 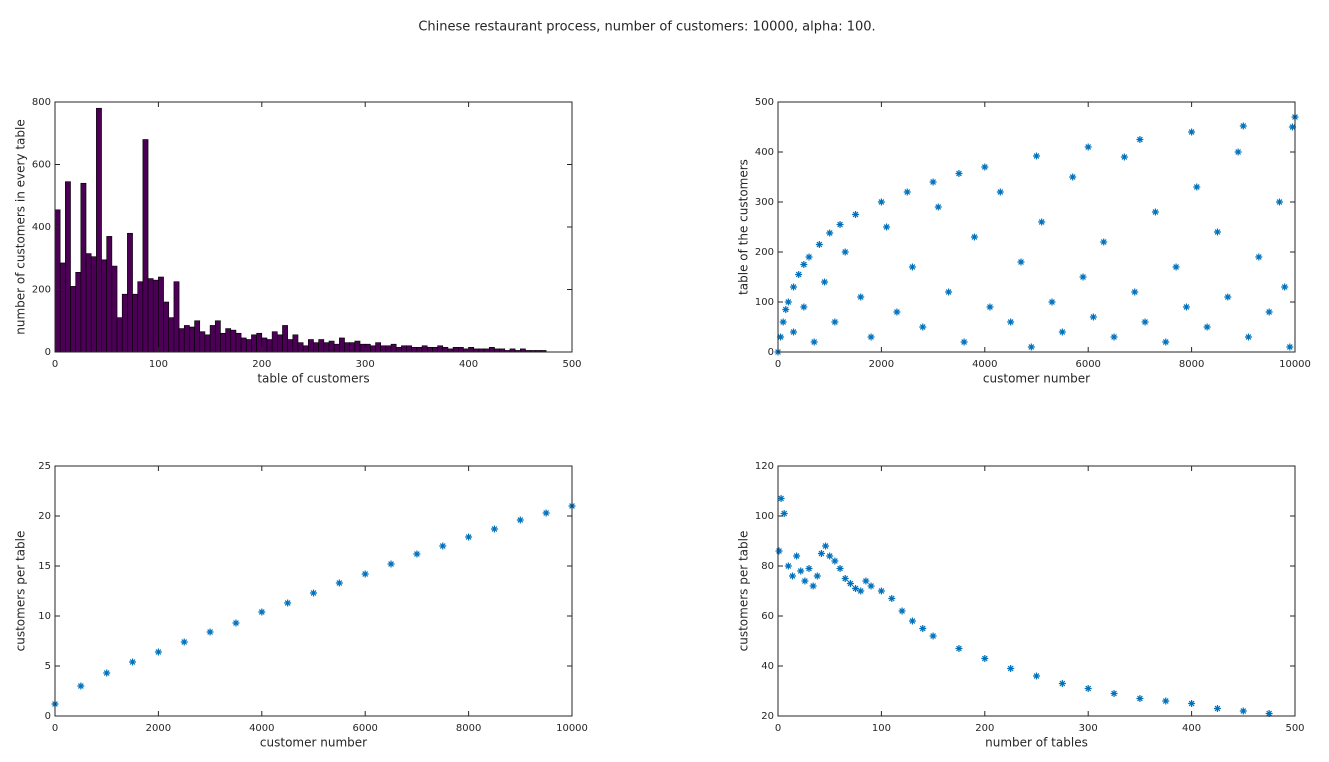 I want to click on axes-background, so click(x=1036, y=227).